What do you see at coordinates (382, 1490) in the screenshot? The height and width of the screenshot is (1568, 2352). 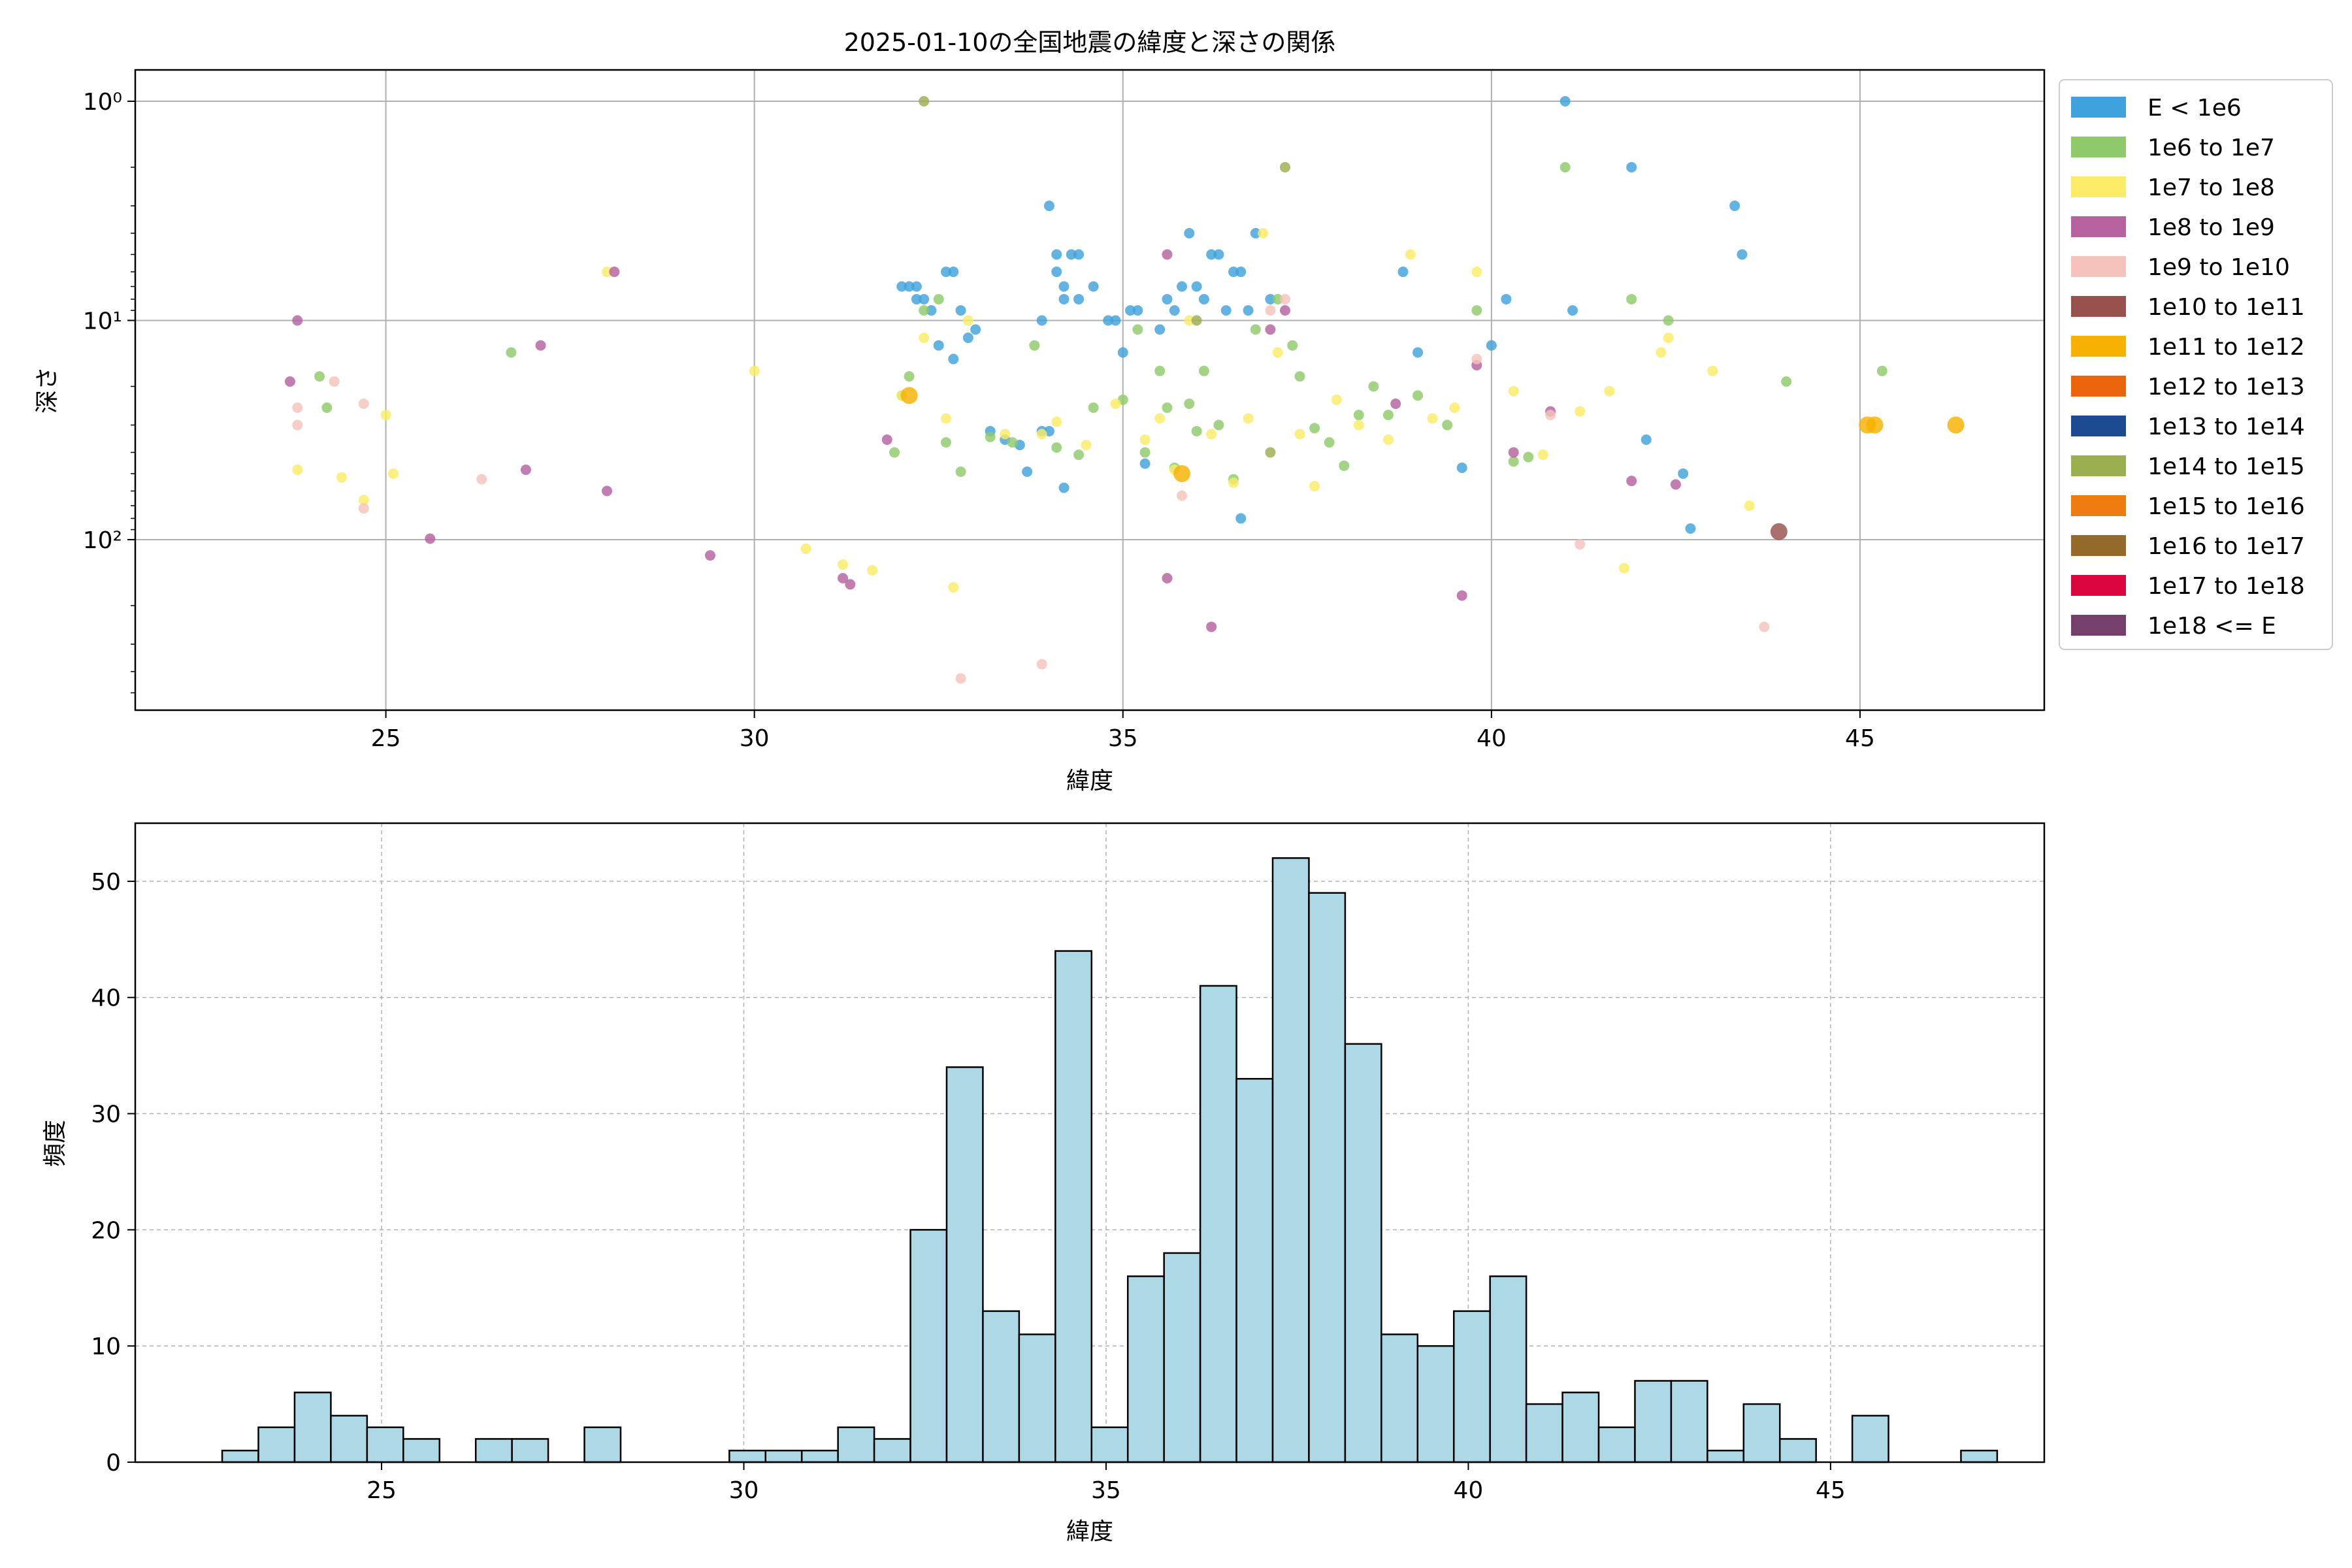 I see `histogram-xtick-label: 25` at bounding box center [382, 1490].